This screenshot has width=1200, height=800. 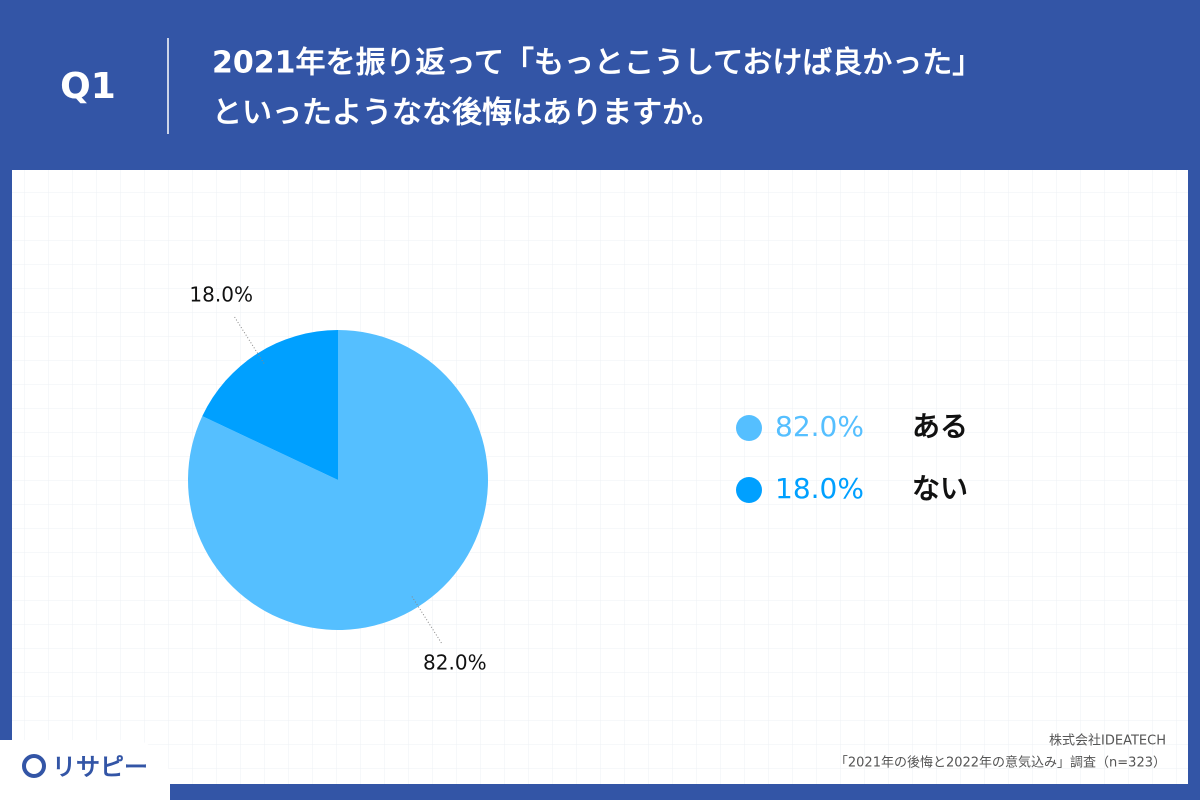 I want to click on chart-title: といったようなな後悔はありますか。, so click(x=466, y=113).